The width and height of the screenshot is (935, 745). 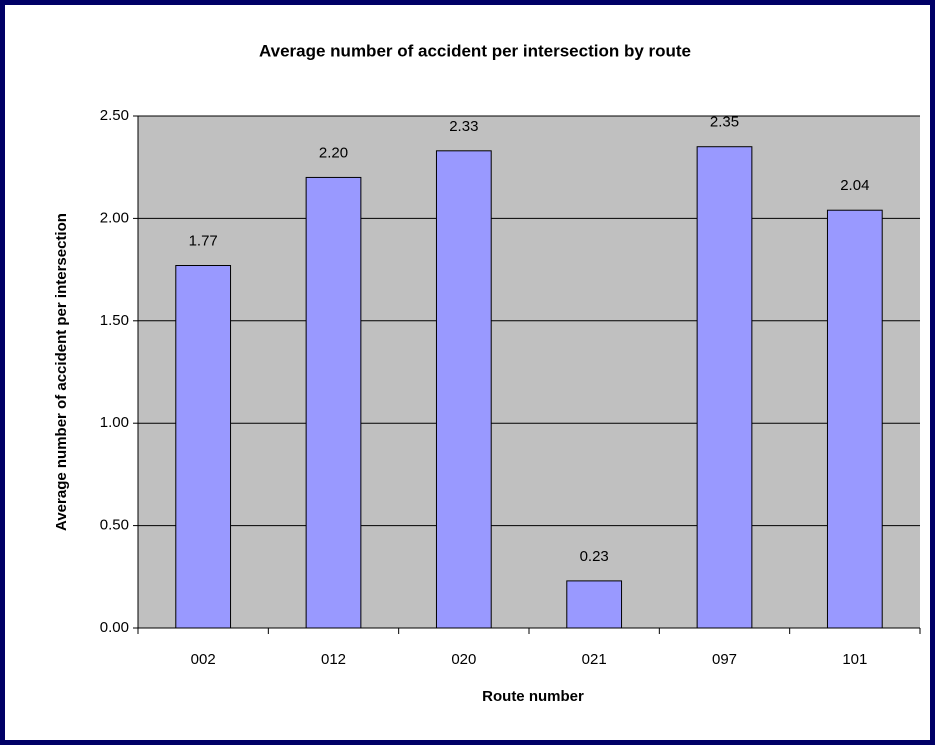 I want to click on x-tick-label: 002, so click(x=203, y=659).